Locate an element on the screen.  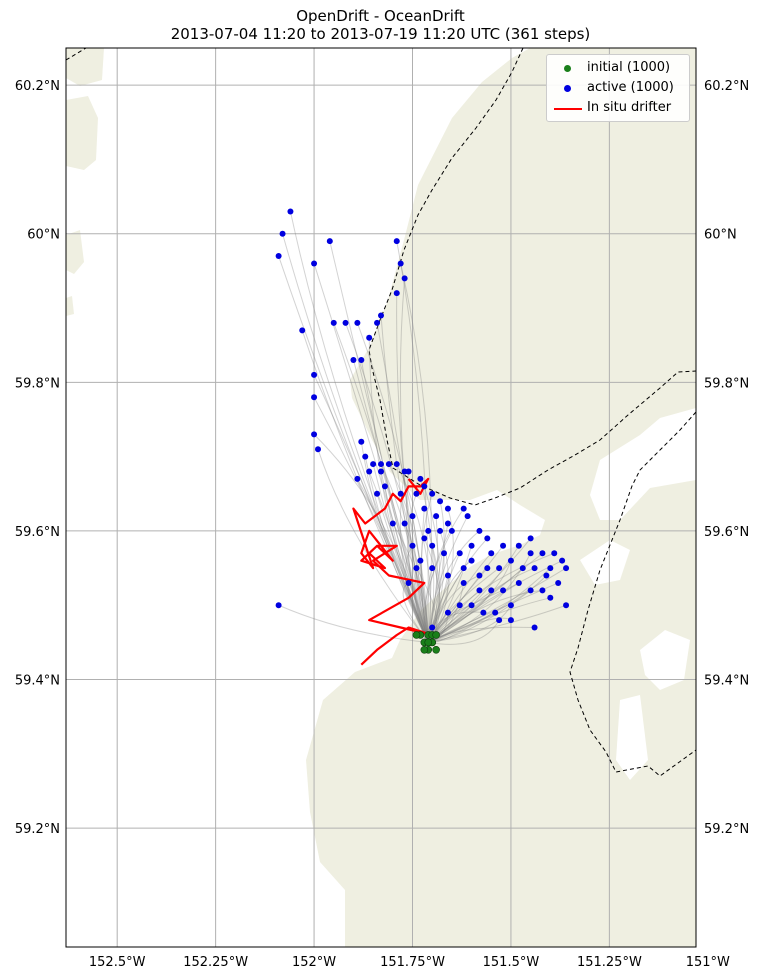
chart-title: OpenDrift - OceanDrift is located at coordinates (380, 16).